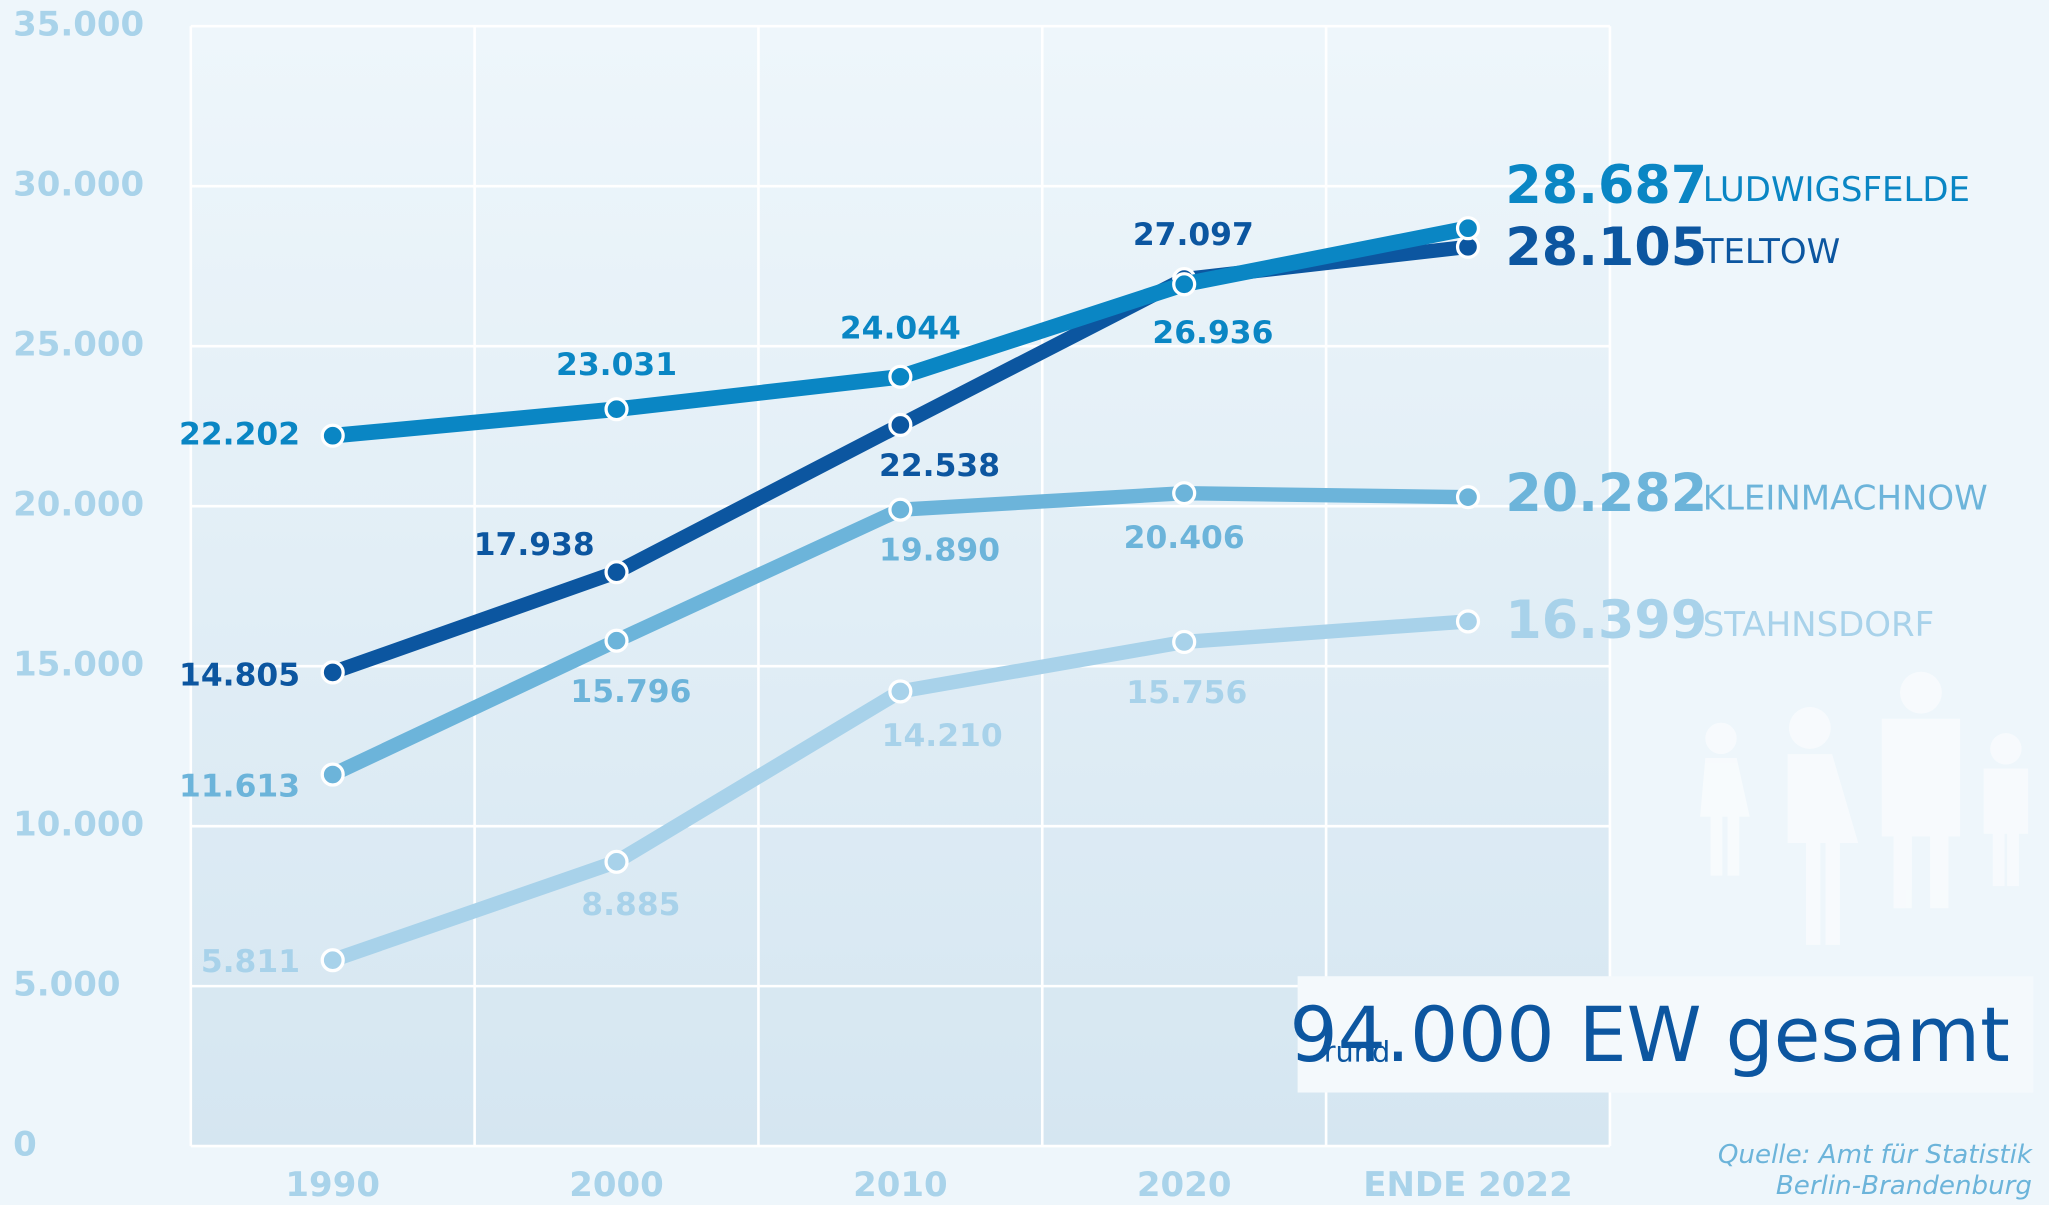  I want to click on y-tick-label: 15.000, so click(78, 665).